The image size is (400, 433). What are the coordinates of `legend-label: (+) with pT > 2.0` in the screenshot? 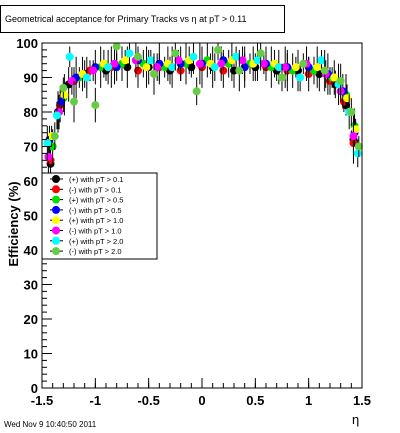 It's located at (96, 241).